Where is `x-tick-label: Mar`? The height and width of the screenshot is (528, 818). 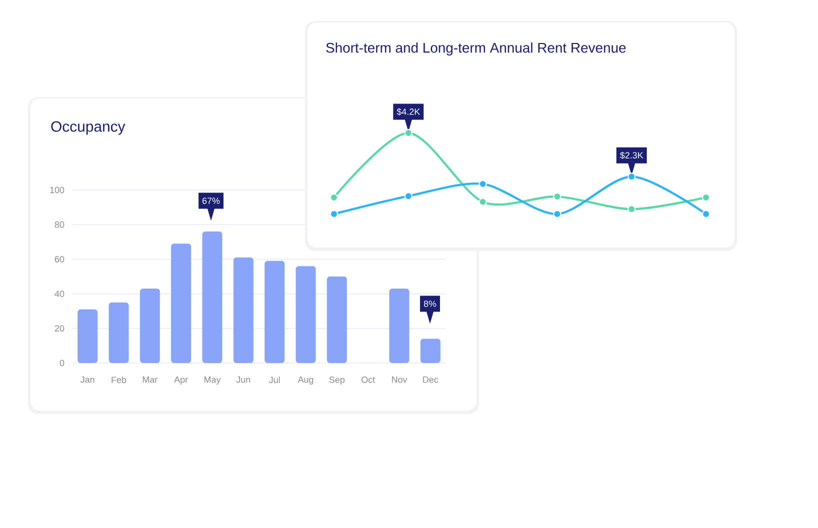
x-tick-label: Mar is located at coordinates (150, 379).